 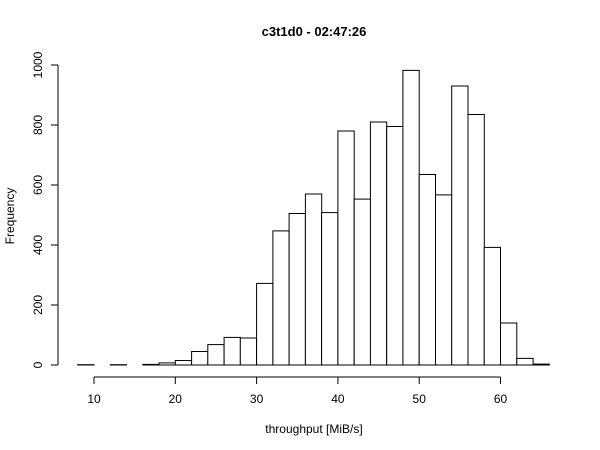 I want to click on y-tick-label: 200, so click(x=38, y=305).